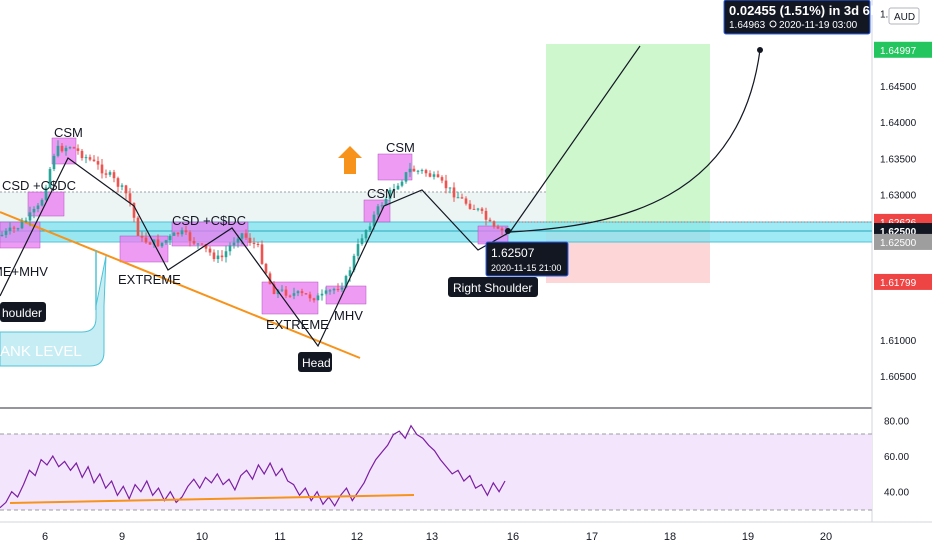 Image resolution: width=932 pixels, height=550 pixels. I want to click on label-csd-1: CSD +C$DC, so click(39, 185).